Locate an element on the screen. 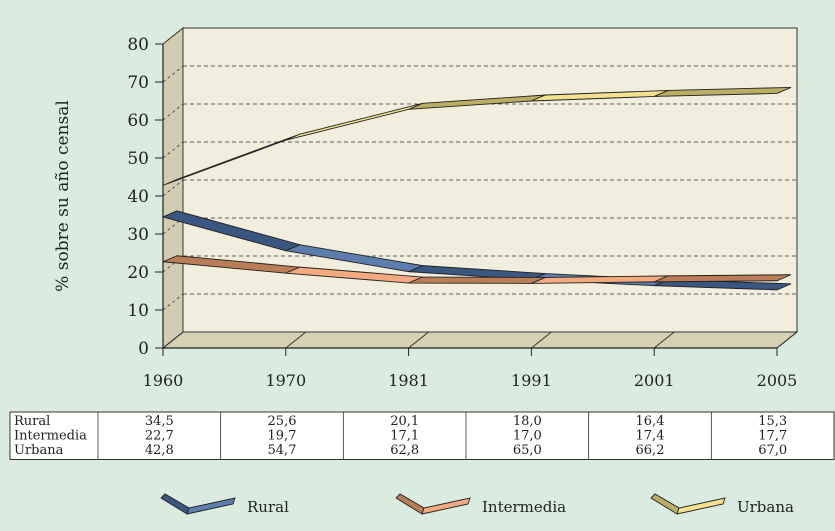 The width and height of the screenshot is (835, 531). table-row-label: Rural is located at coordinates (32, 421).